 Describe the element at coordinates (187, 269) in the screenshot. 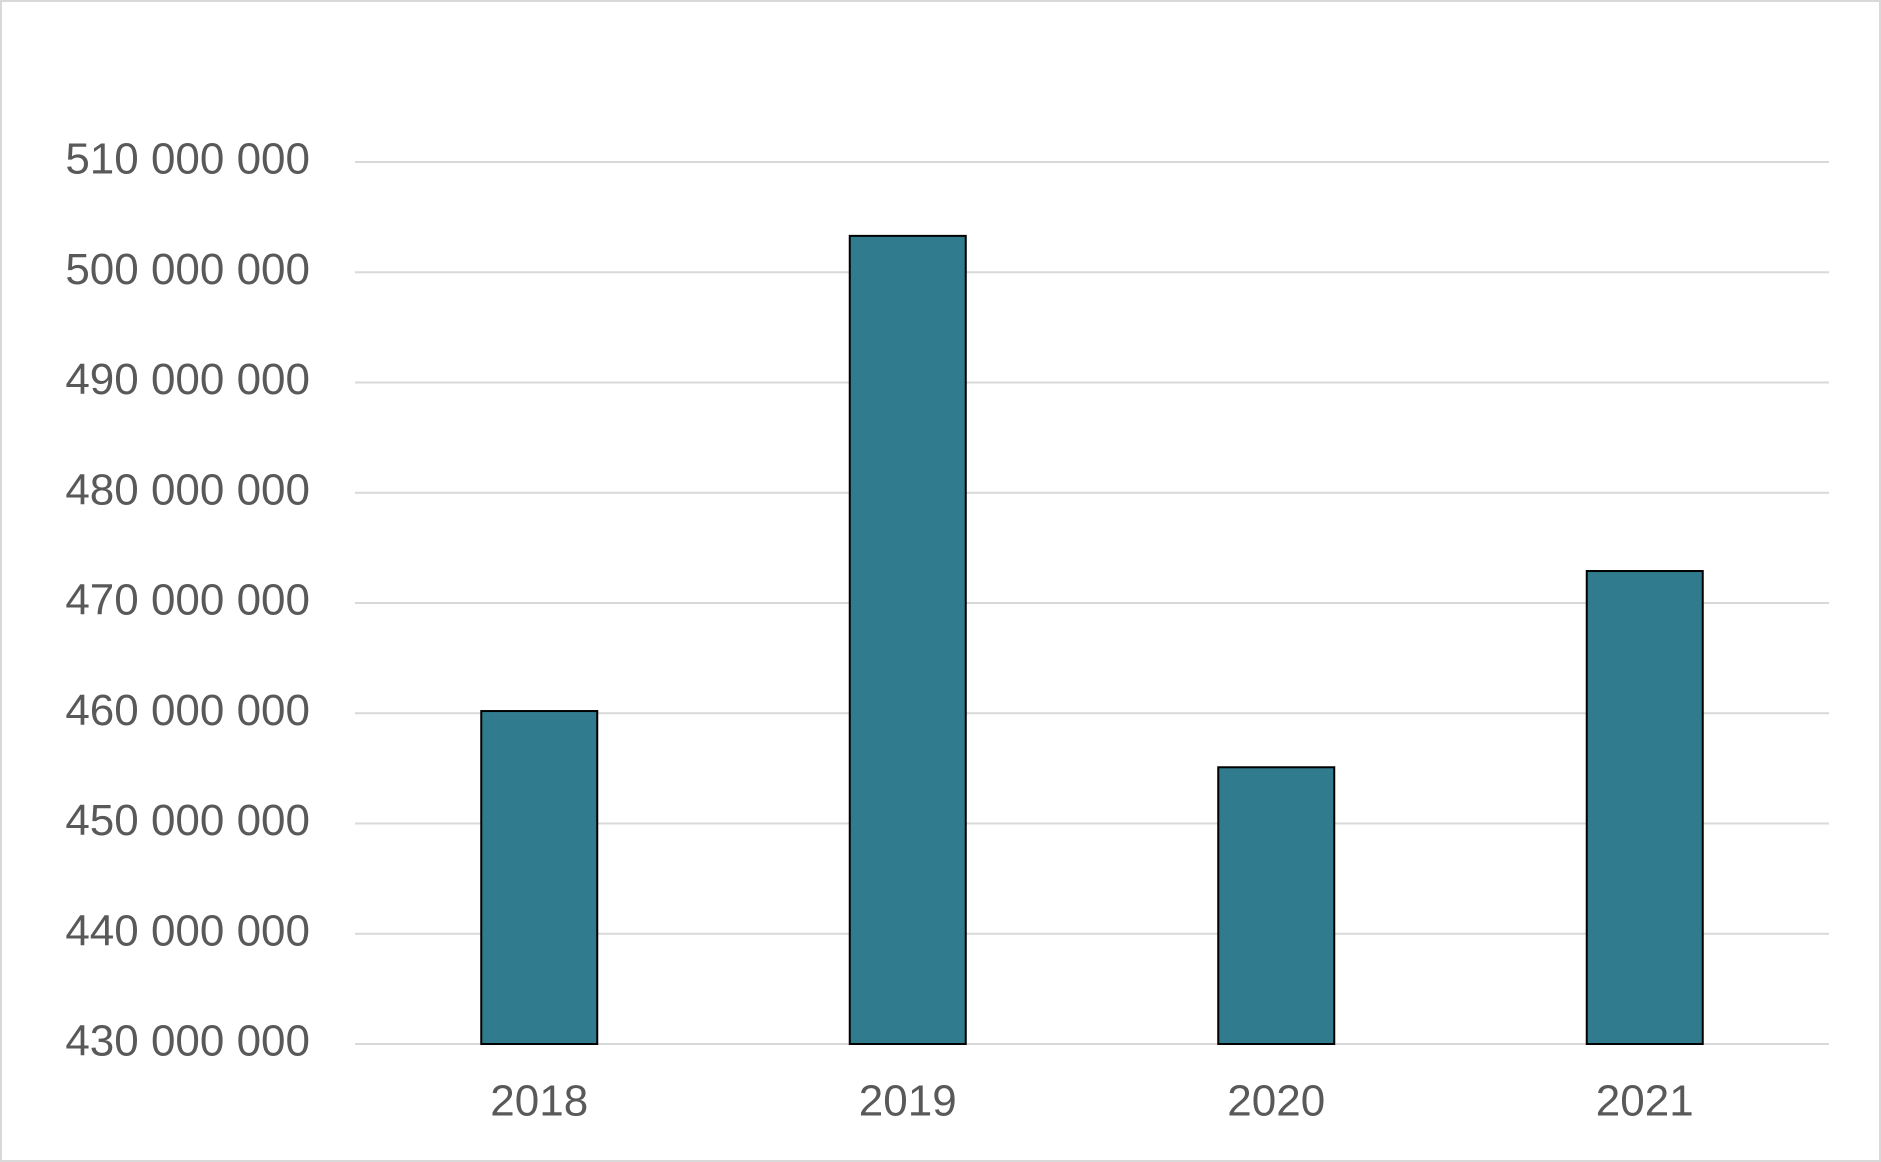

I see `y-tick-label: 500 000 000` at that location.